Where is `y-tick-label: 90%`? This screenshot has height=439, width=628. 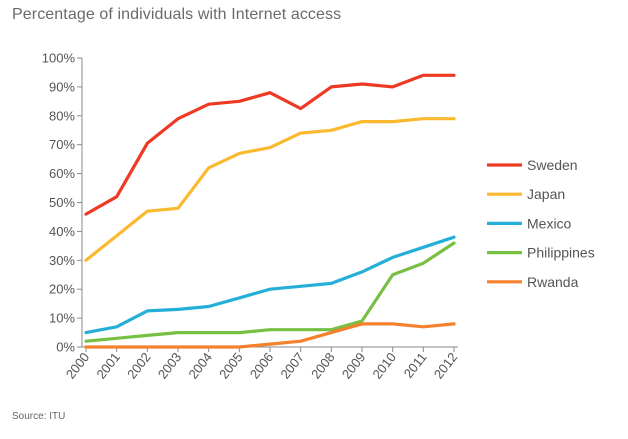
y-tick-label: 90% is located at coordinates (62, 86).